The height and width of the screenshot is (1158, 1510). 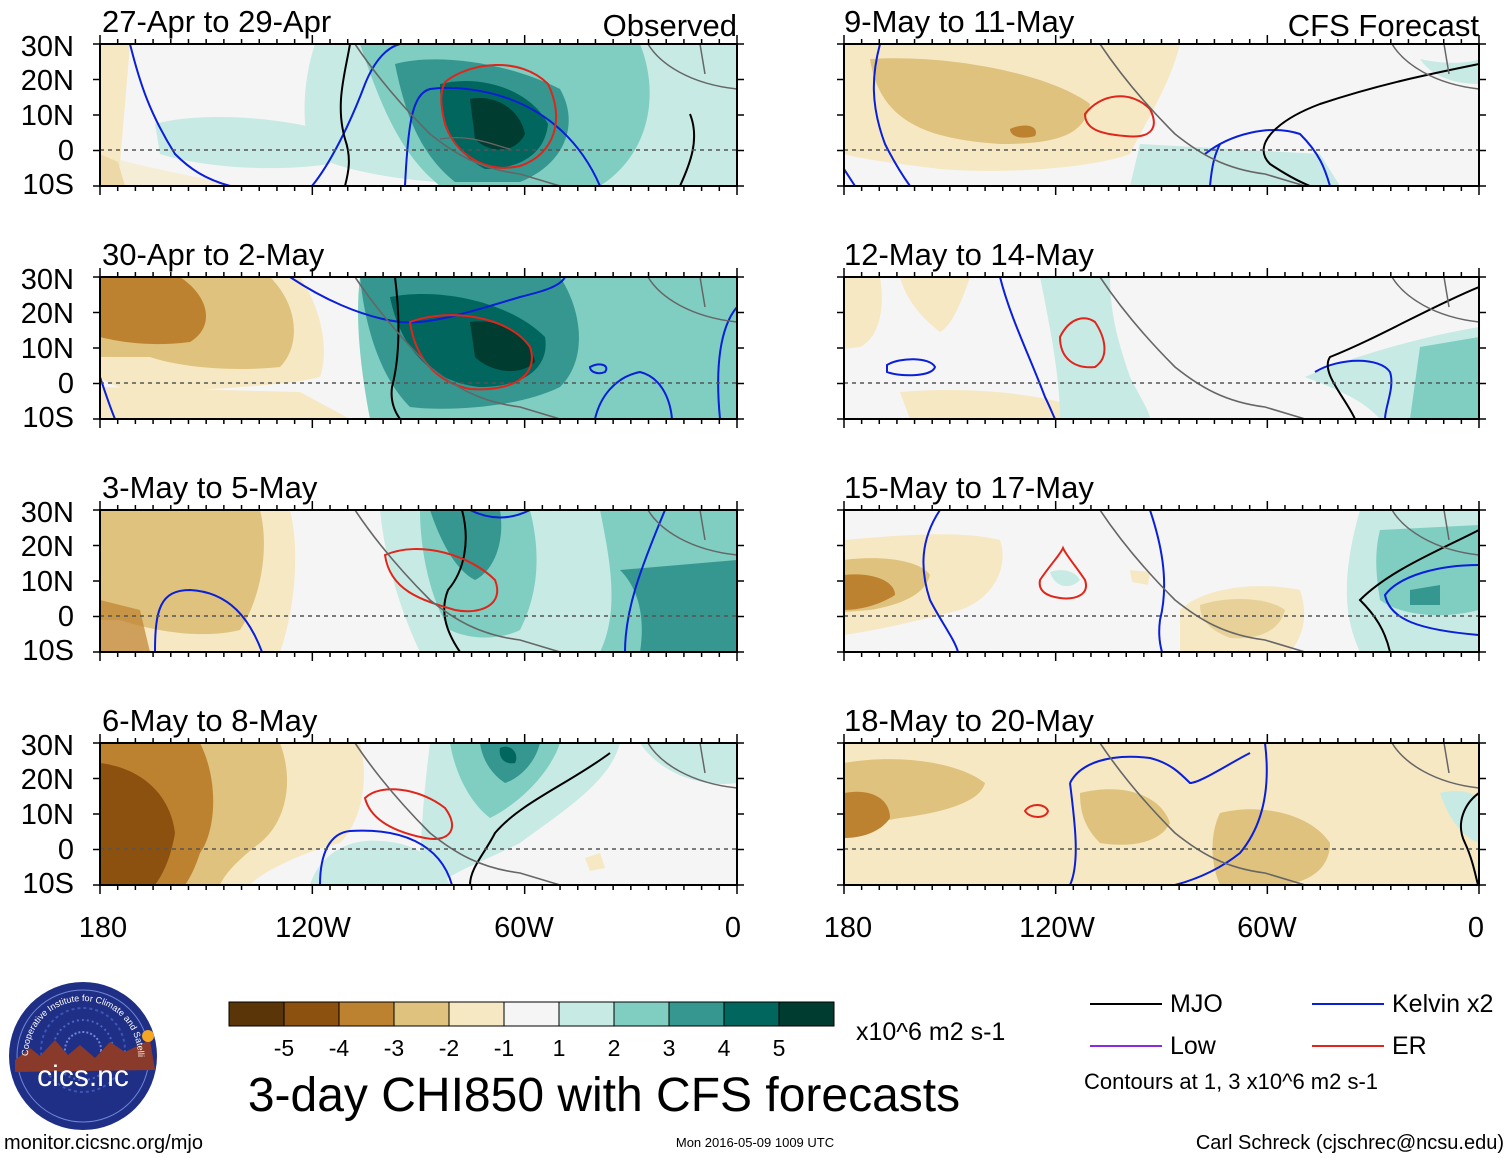 I want to click on legend-label: Low, so click(x=1193, y=1046).